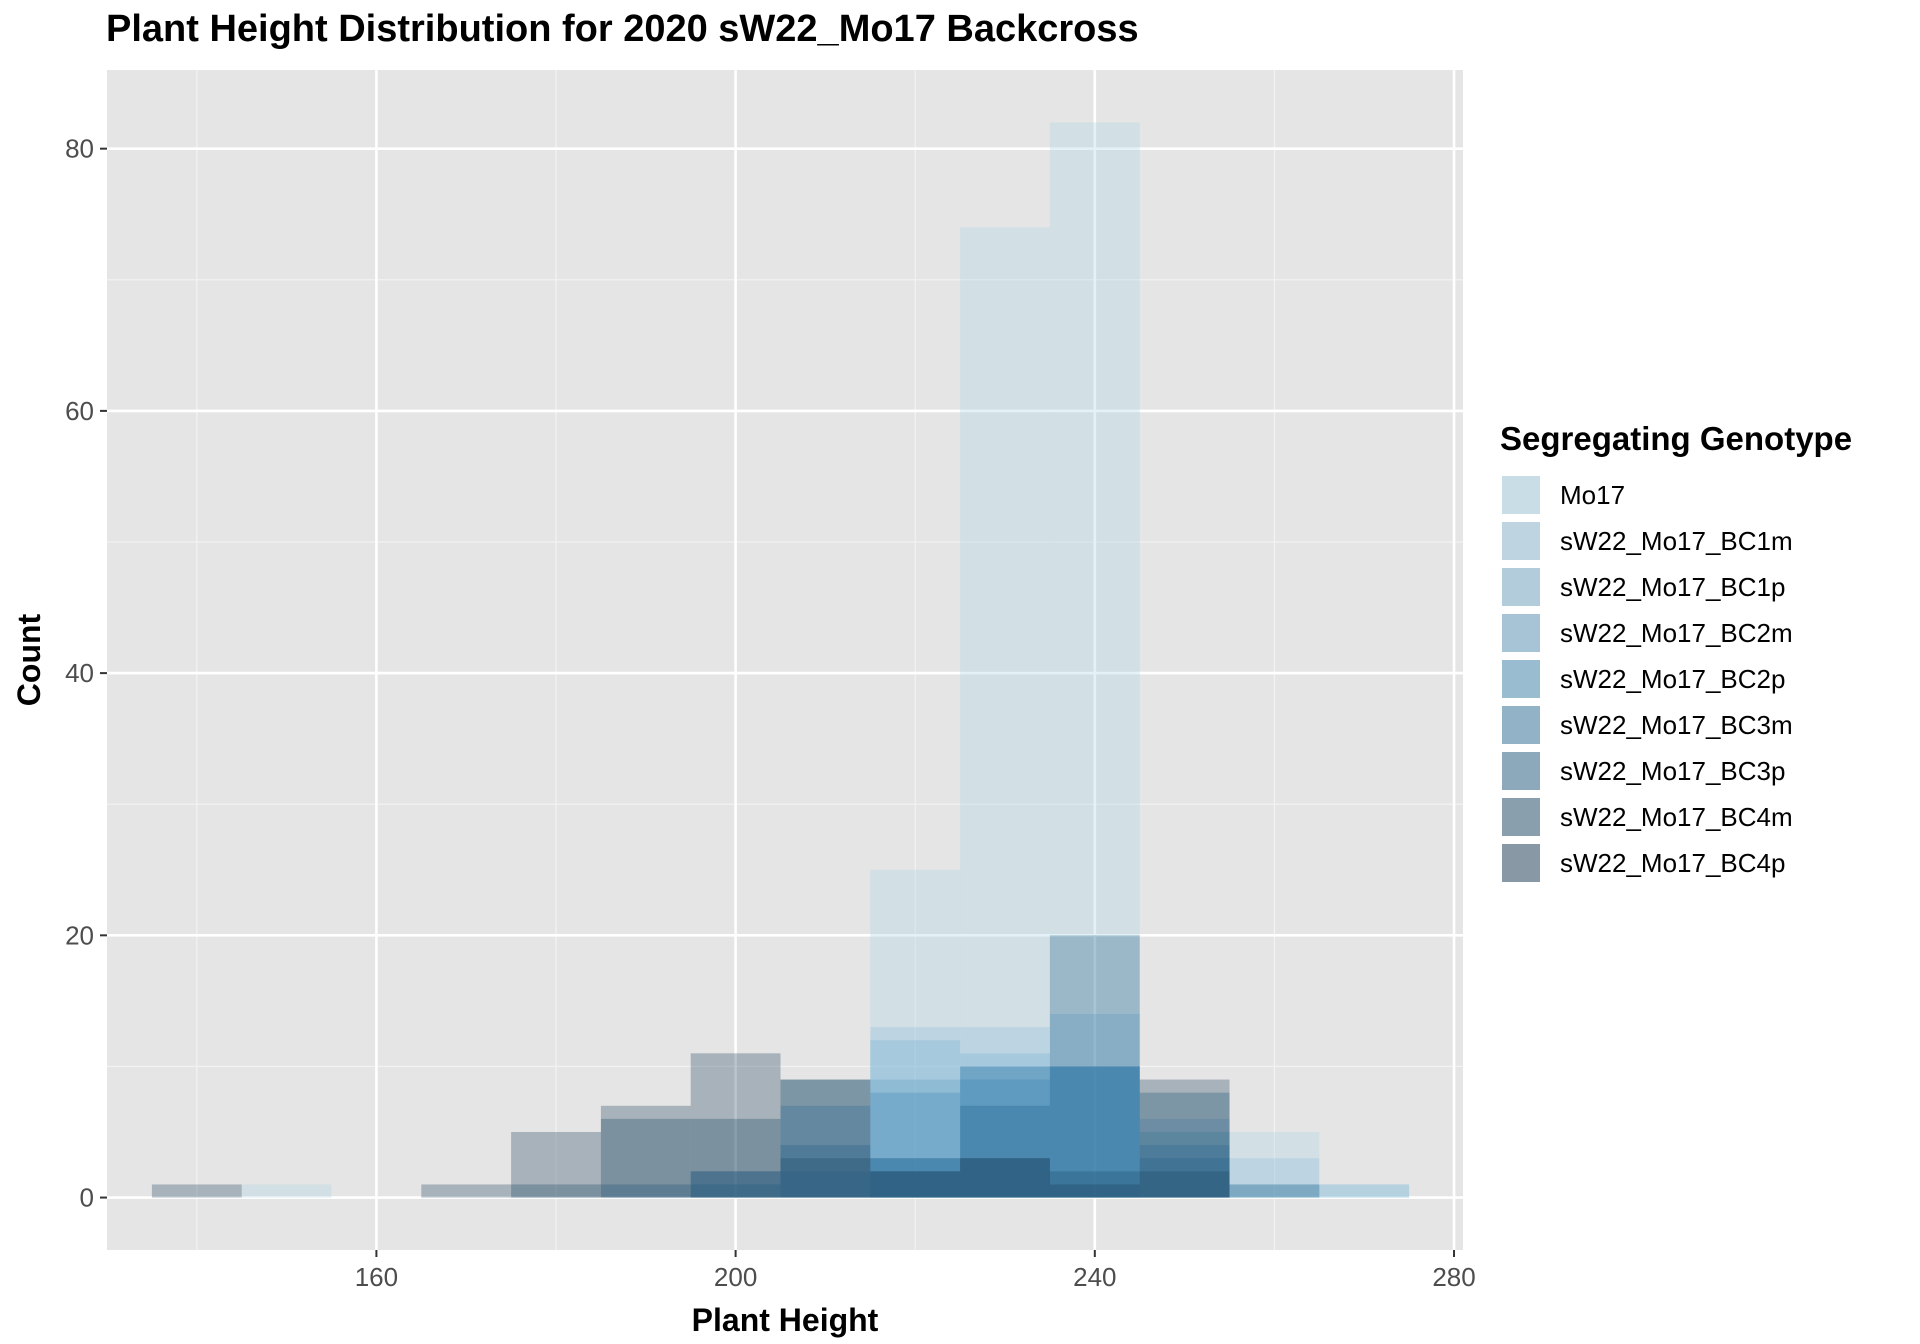  What do you see at coordinates (79, 149) in the screenshot?
I see `y-tick-label: 80` at bounding box center [79, 149].